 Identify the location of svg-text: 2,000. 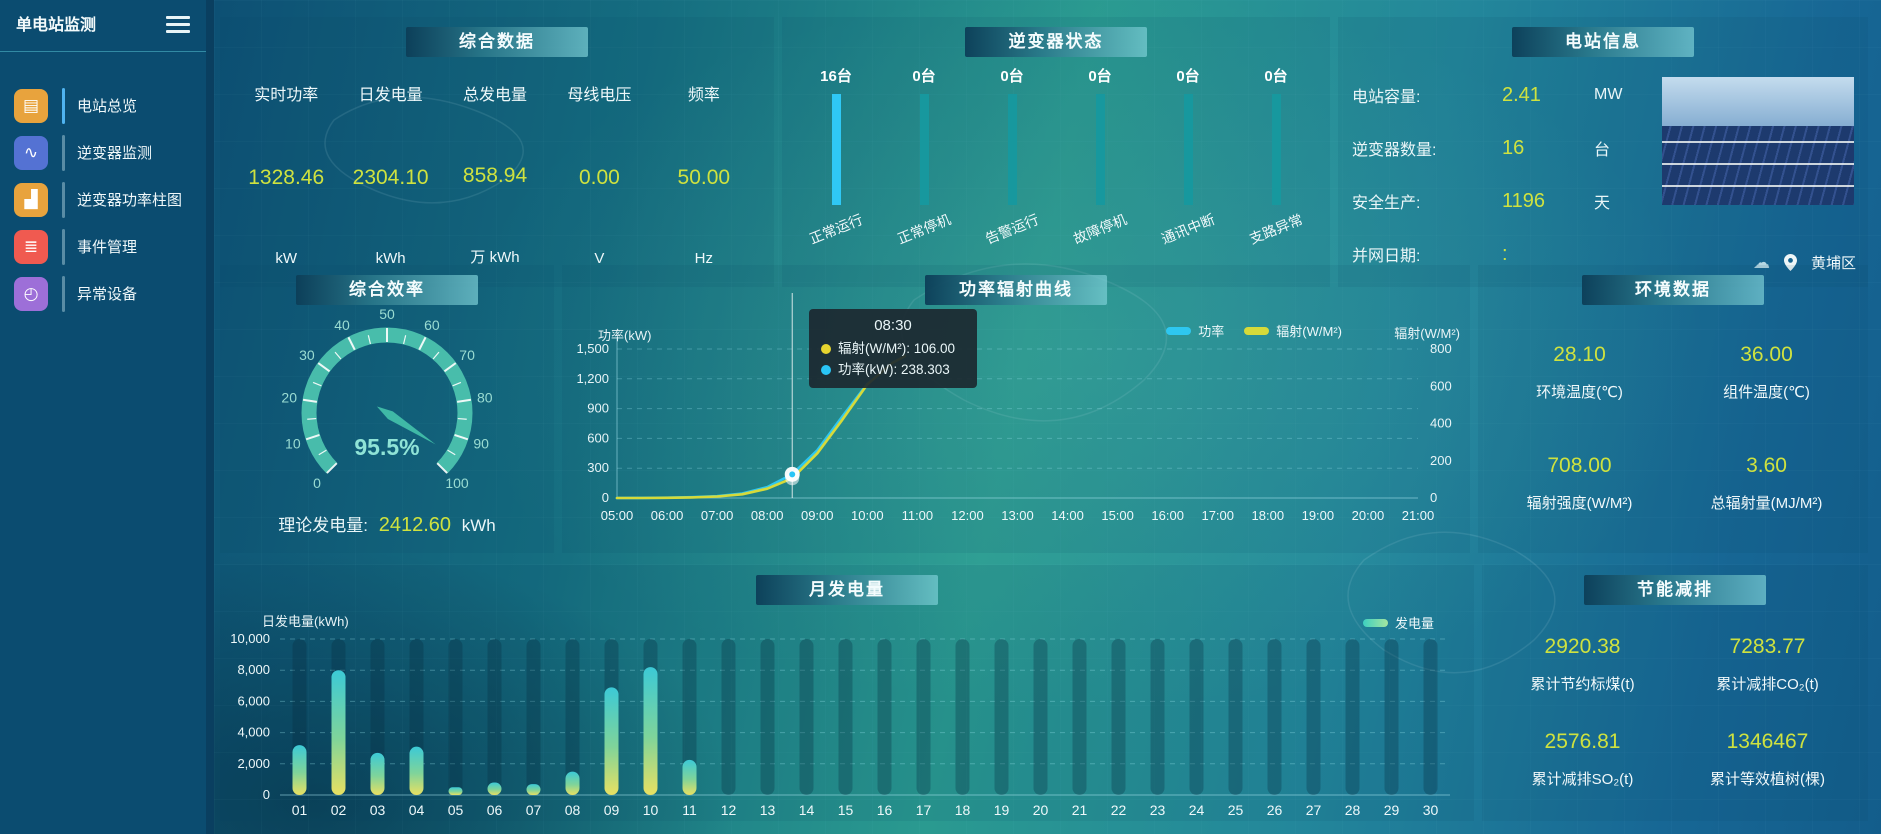
(253, 763).